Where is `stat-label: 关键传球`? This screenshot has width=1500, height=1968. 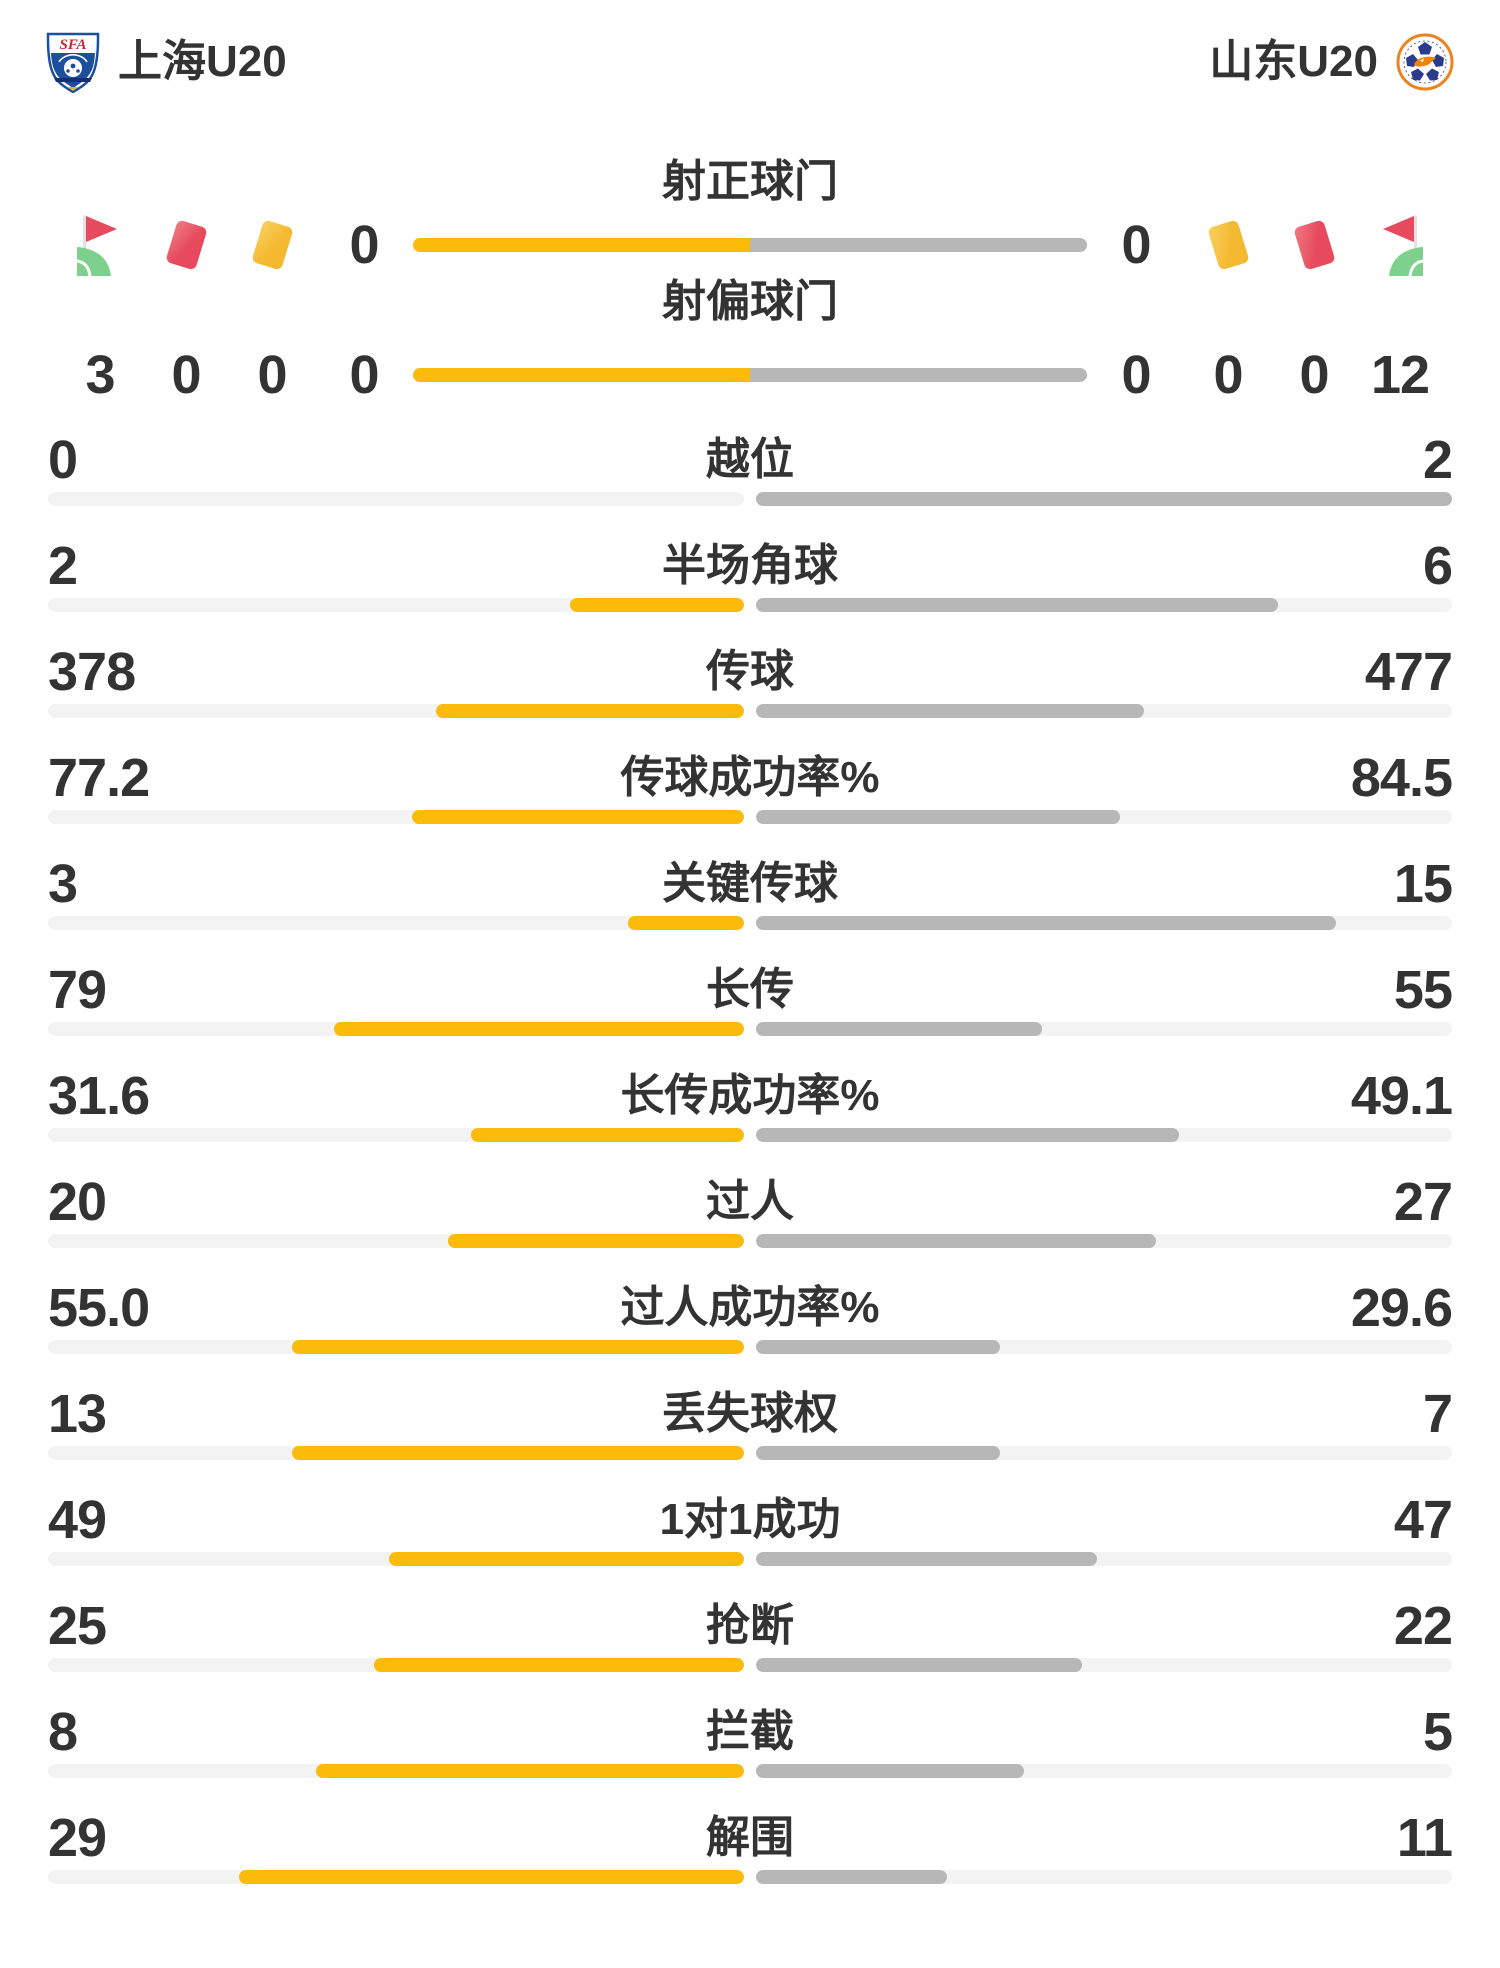 stat-label: 关键传球 is located at coordinates (750, 883).